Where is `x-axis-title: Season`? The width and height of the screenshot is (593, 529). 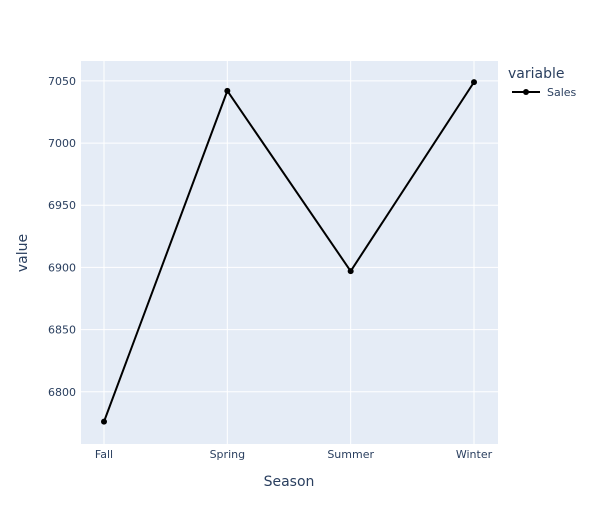 x-axis-title: Season is located at coordinates (289, 482).